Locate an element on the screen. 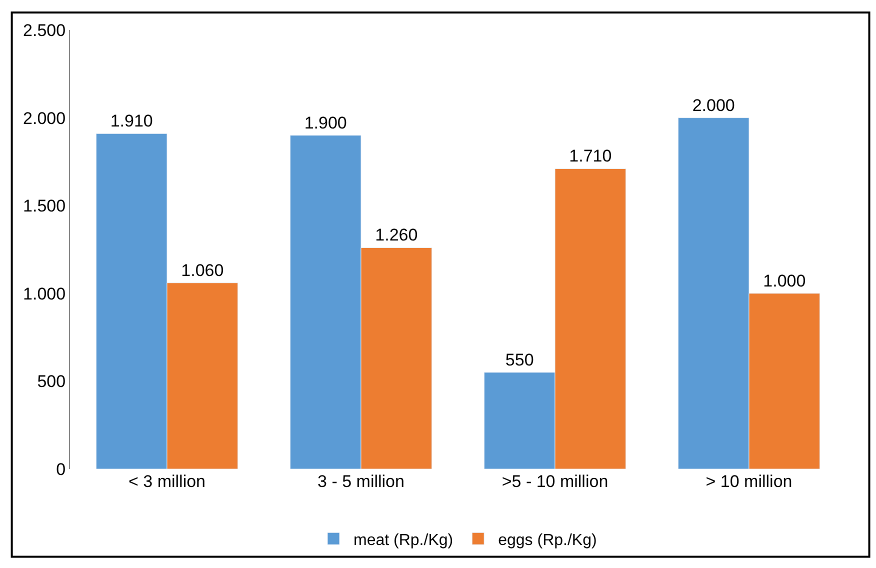 The width and height of the screenshot is (876, 568). data-label: 1.260 is located at coordinates (396, 235).